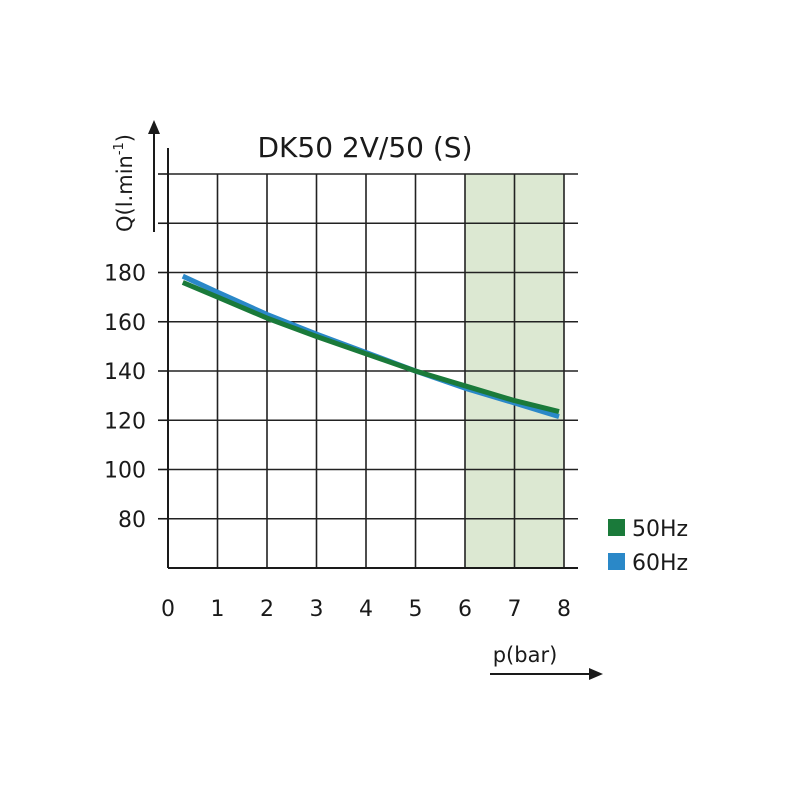 This screenshot has width=800, height=800. What do you see at coordinates (616, 561) in the screenshot?
I see `legend-swatch-60hz` at bounding box center [616, 561].